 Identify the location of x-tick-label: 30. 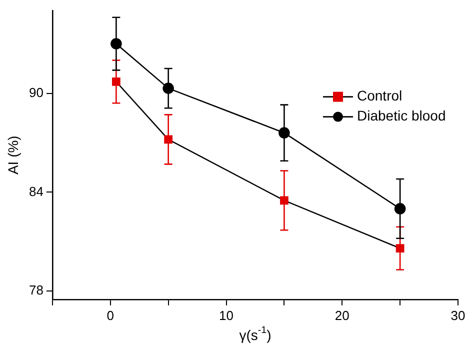
(458, 315).